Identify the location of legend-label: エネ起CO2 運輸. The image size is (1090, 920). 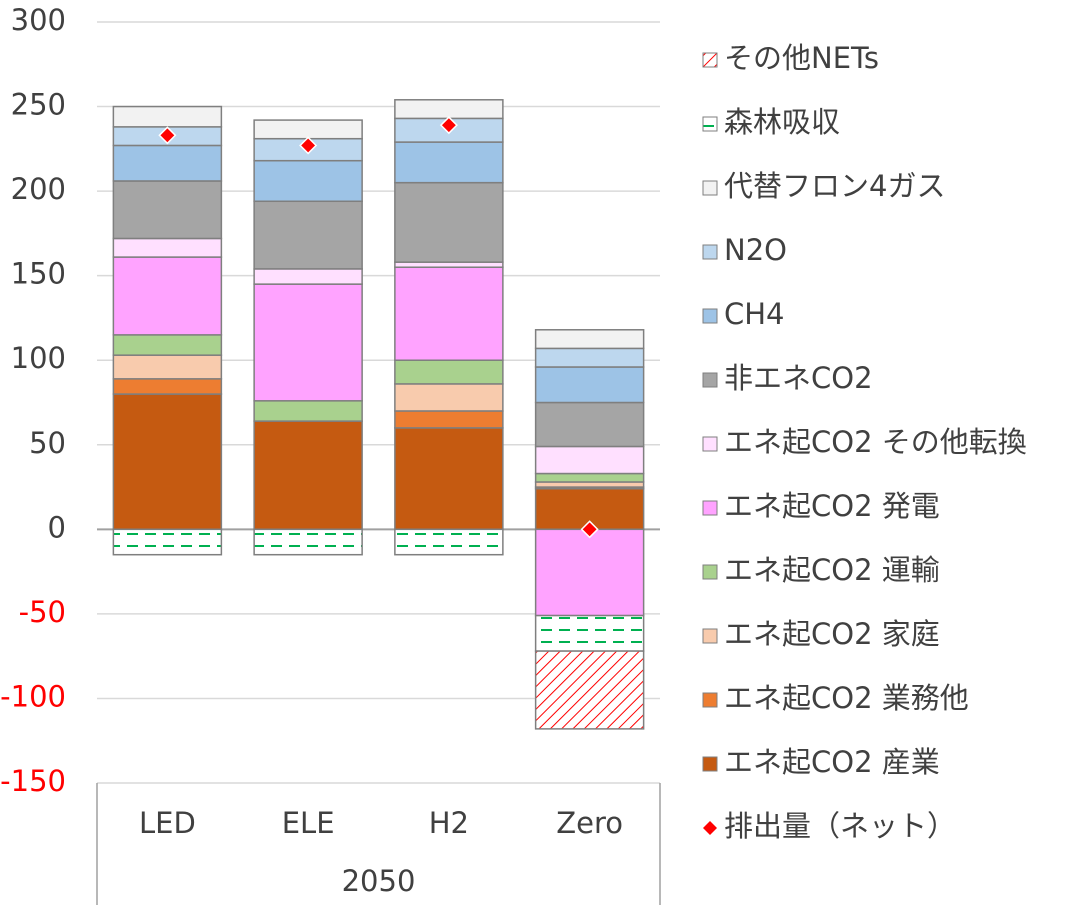
(832, 570).